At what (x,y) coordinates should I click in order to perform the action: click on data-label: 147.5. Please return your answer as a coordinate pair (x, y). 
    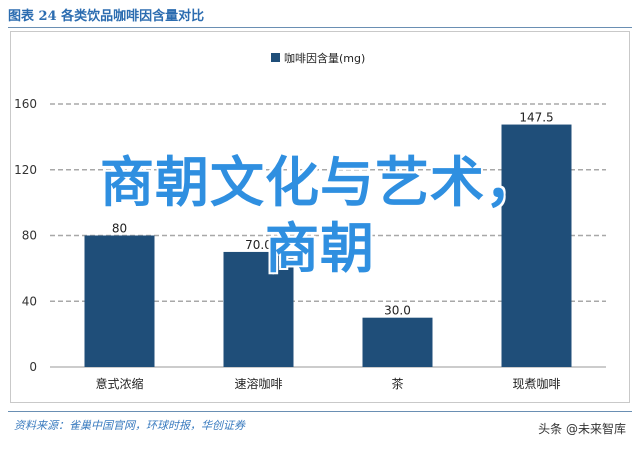
    Looking at the image, I should click on (536, 118).